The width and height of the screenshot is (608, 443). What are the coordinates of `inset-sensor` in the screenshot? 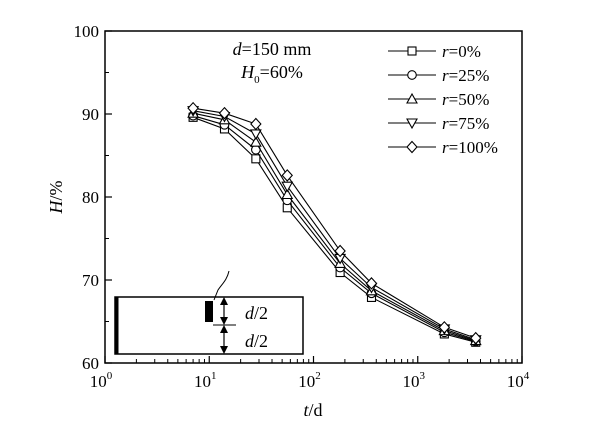 It's located at (209, 311).